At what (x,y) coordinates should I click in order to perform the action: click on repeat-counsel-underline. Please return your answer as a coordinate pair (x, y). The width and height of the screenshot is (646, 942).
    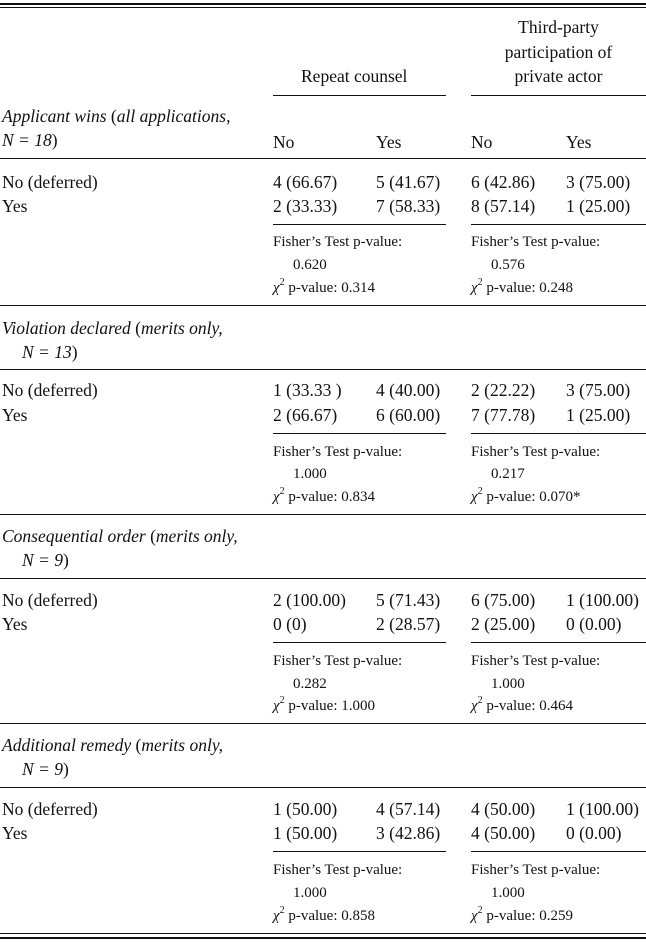
    Looking at the image, I should click on (359, 95).